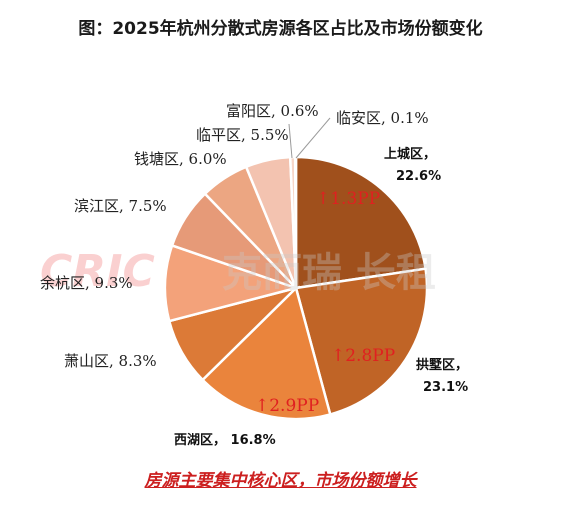 The width and height of the screenshot is (561, 509). I want to click on watermark-text: 克而瑞 长租, so click(329, 273).